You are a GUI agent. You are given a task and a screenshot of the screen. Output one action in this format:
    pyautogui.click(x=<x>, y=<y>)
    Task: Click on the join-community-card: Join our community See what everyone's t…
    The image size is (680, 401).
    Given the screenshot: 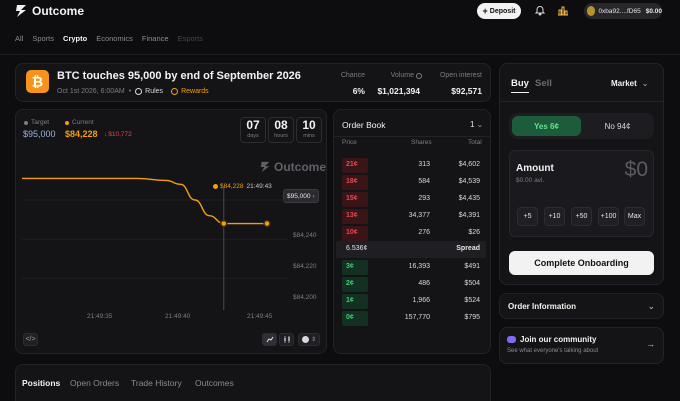 What is the action you would take?
    pyautogui.click(x=581, y=345)
    